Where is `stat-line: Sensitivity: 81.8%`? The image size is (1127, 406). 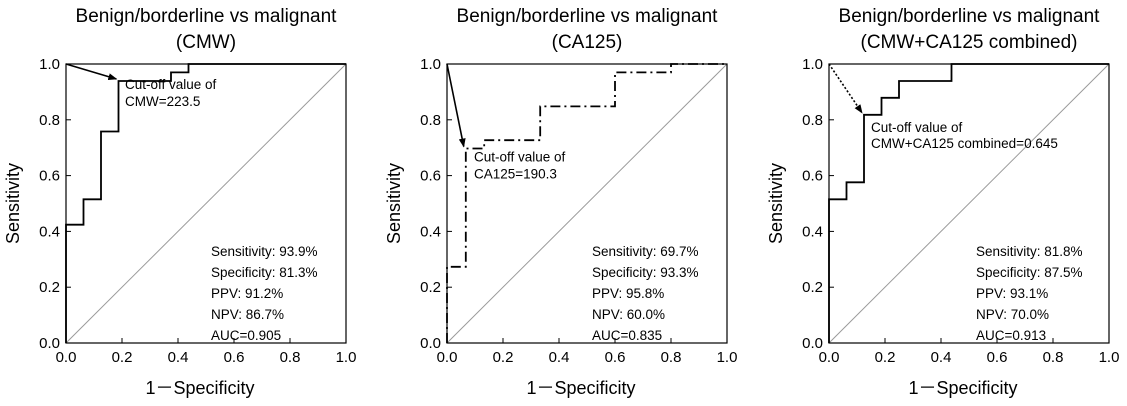
stat-line: Sensitivity: 81.8% is located at coordinates (1029, 251).